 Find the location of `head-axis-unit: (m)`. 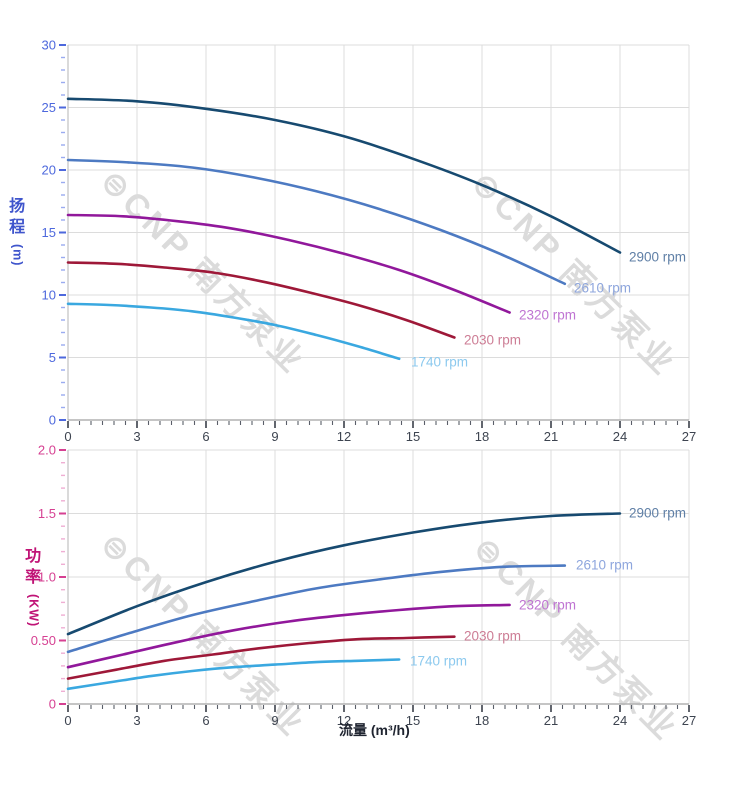

head-axis-unit: (m) is located at coordinates (17, 255).